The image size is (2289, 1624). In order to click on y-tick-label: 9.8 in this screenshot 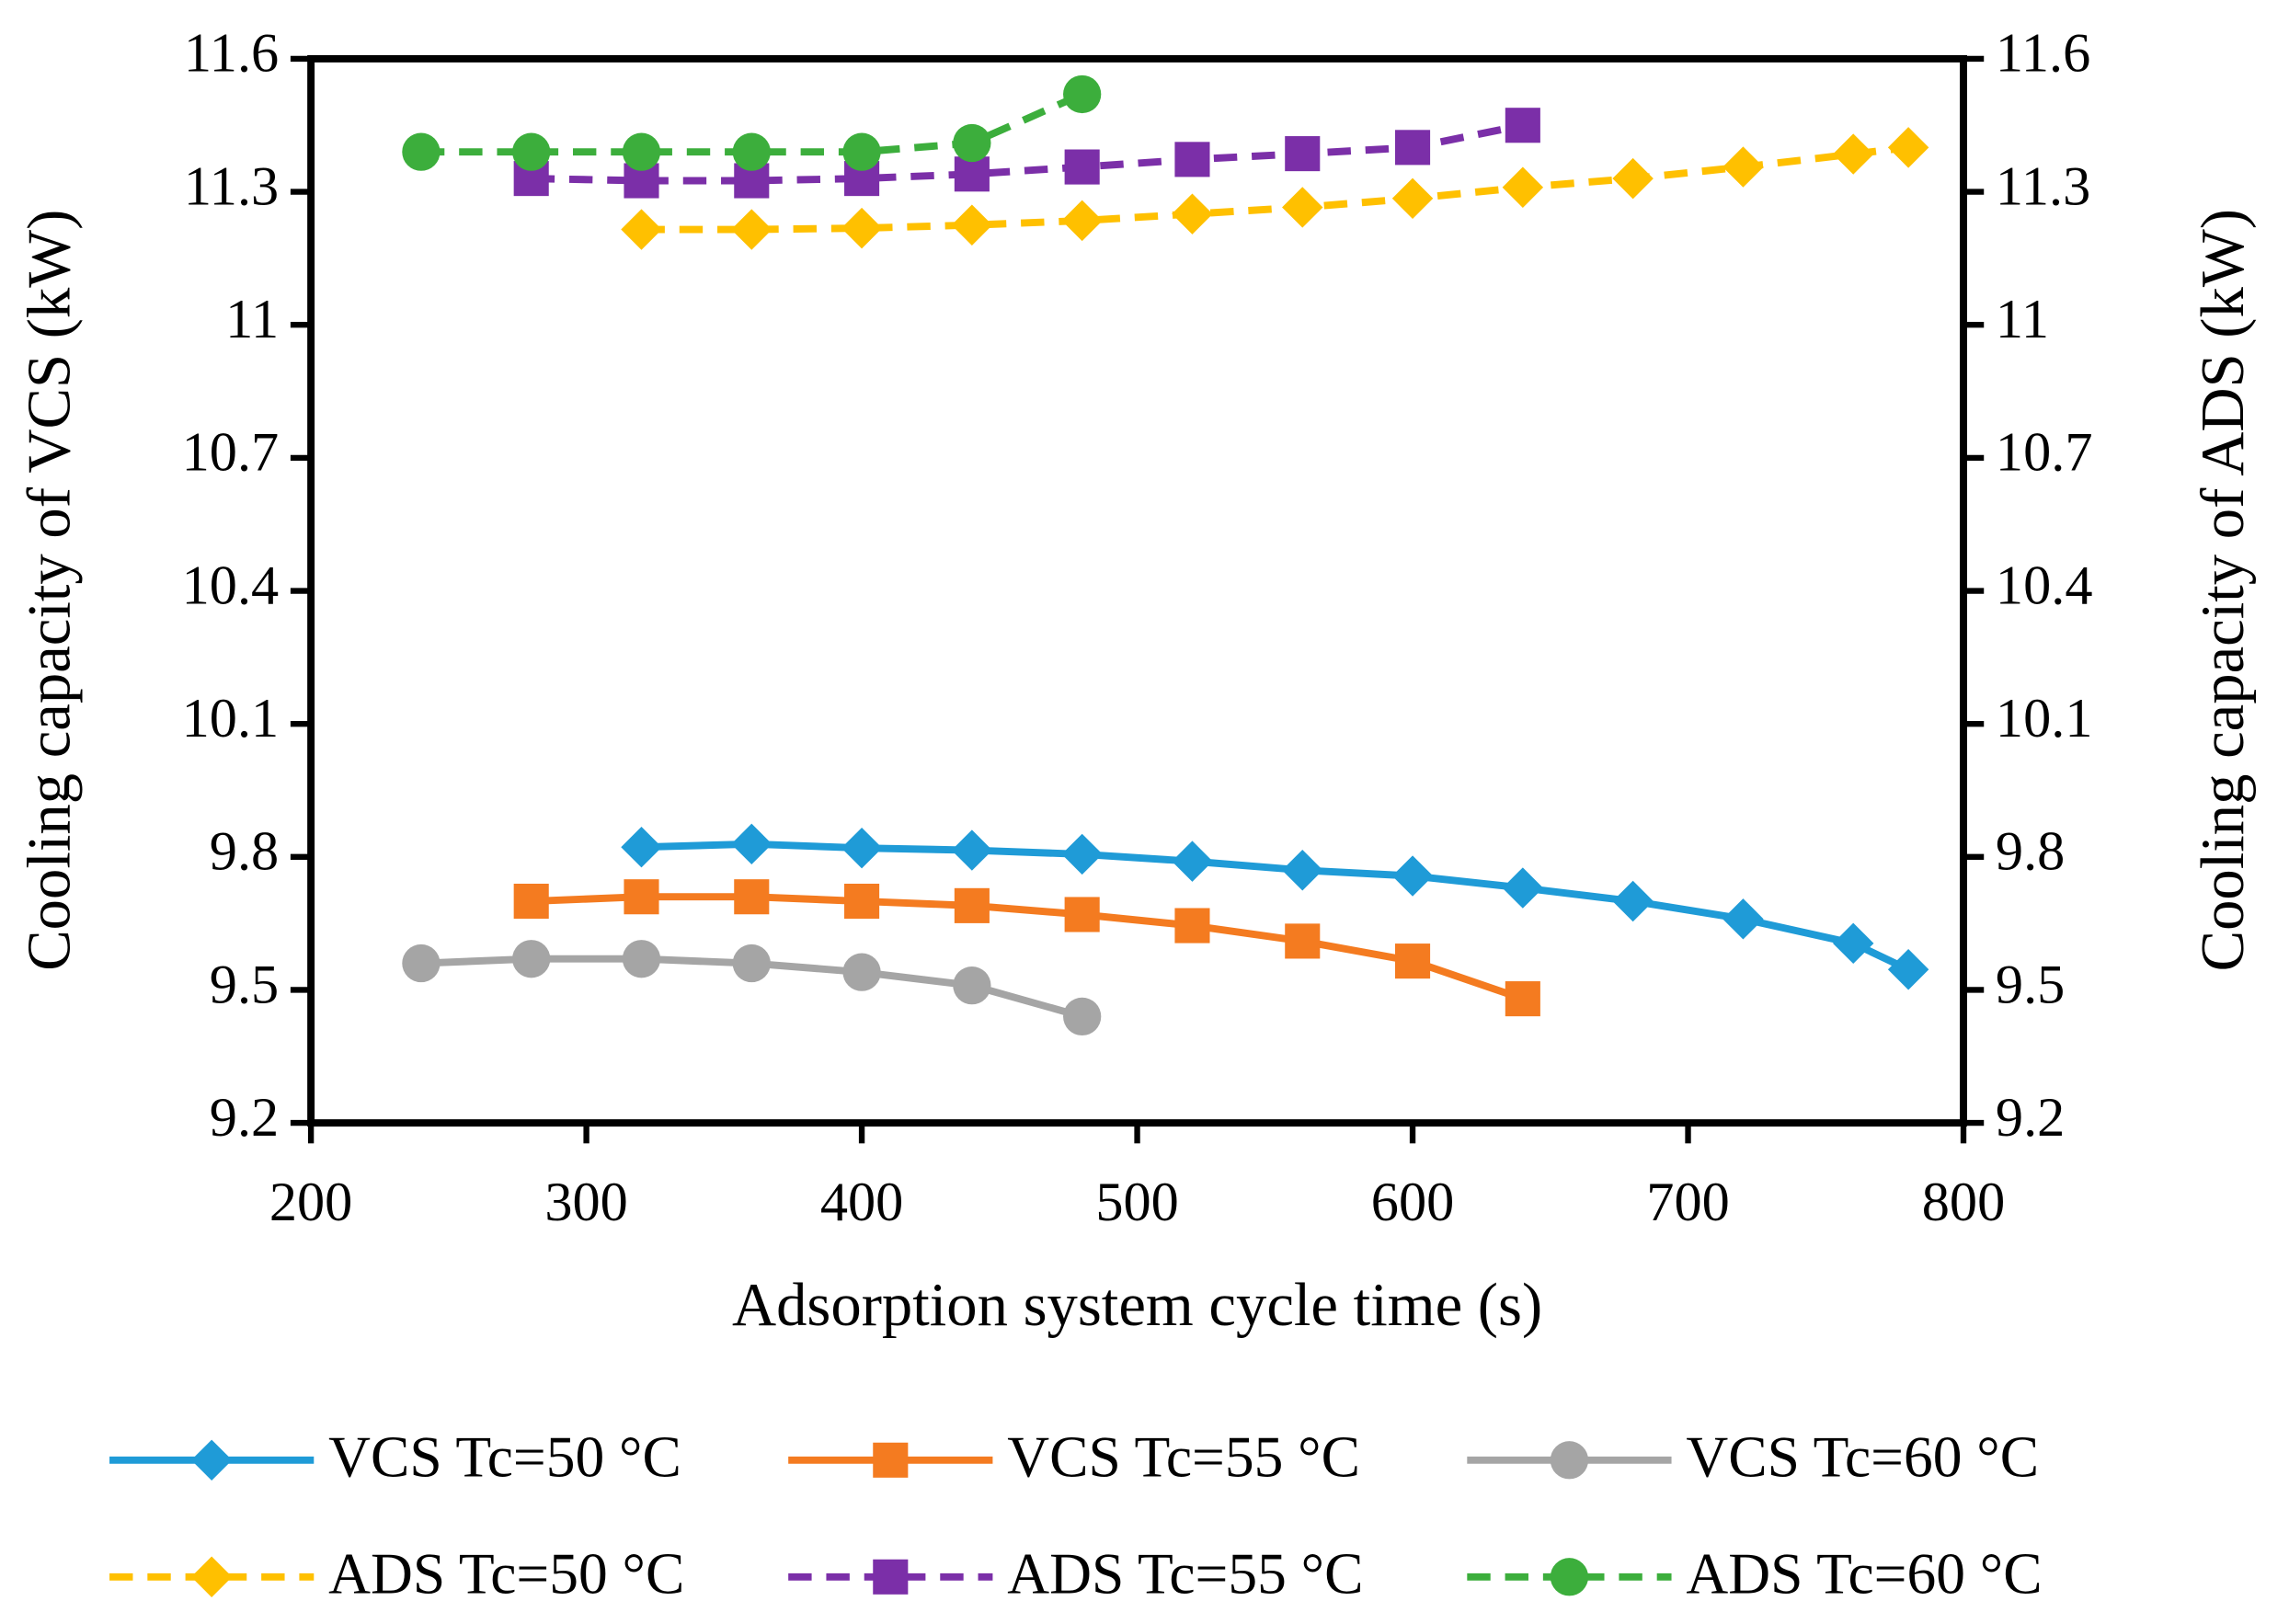, I will do `click(244, 852)`.